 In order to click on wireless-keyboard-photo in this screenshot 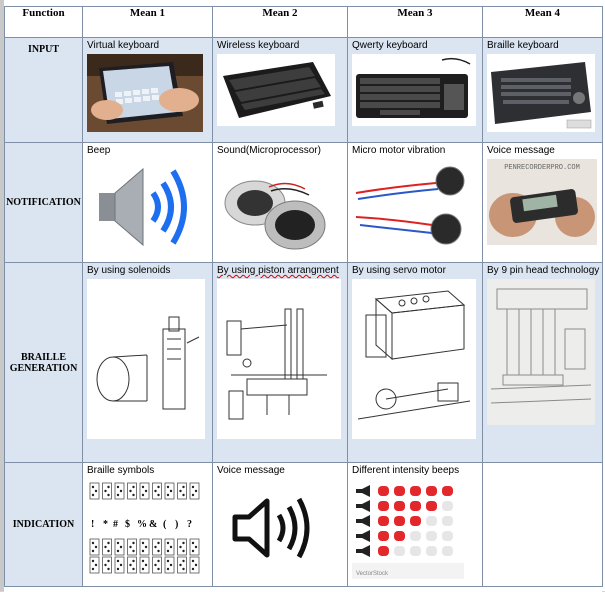, I will do `click(276, 90)`.